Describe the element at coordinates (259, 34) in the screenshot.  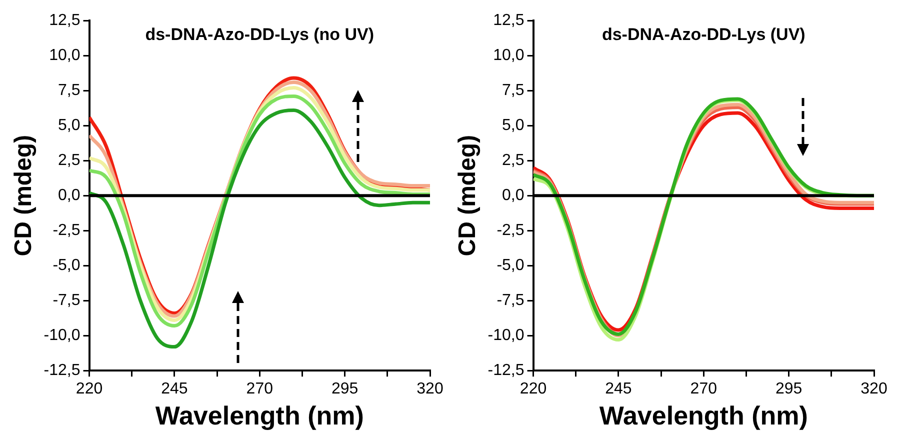
I see `chart-title: ds-DNA-Azo-DD-Lys (no UV)` at that location.